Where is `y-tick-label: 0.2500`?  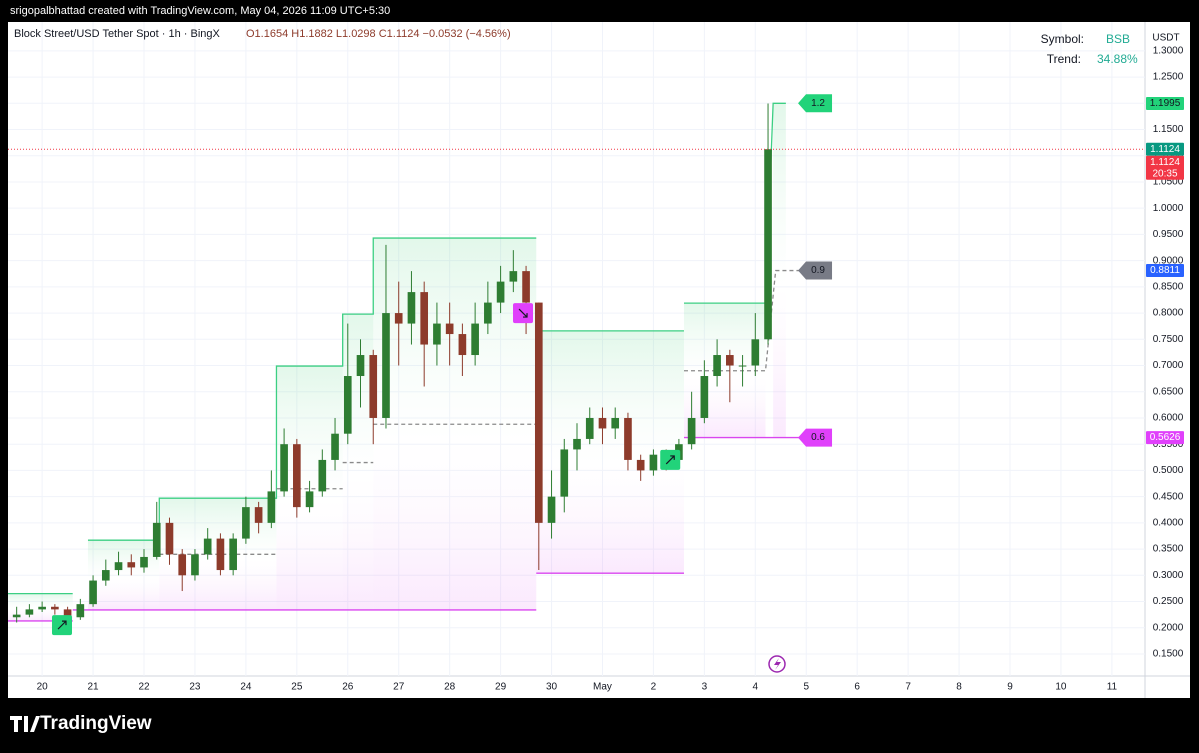 y-tick-label: 0.2500 is located at coordinates (1168, 601).